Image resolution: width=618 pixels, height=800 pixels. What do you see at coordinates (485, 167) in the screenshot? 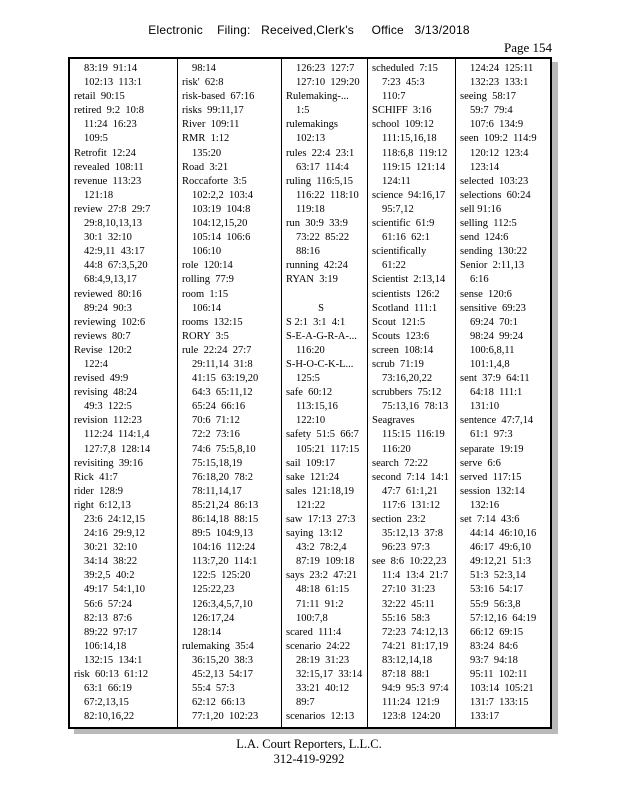
I see `index-line: 123:14` at bounding box center [485, 167].